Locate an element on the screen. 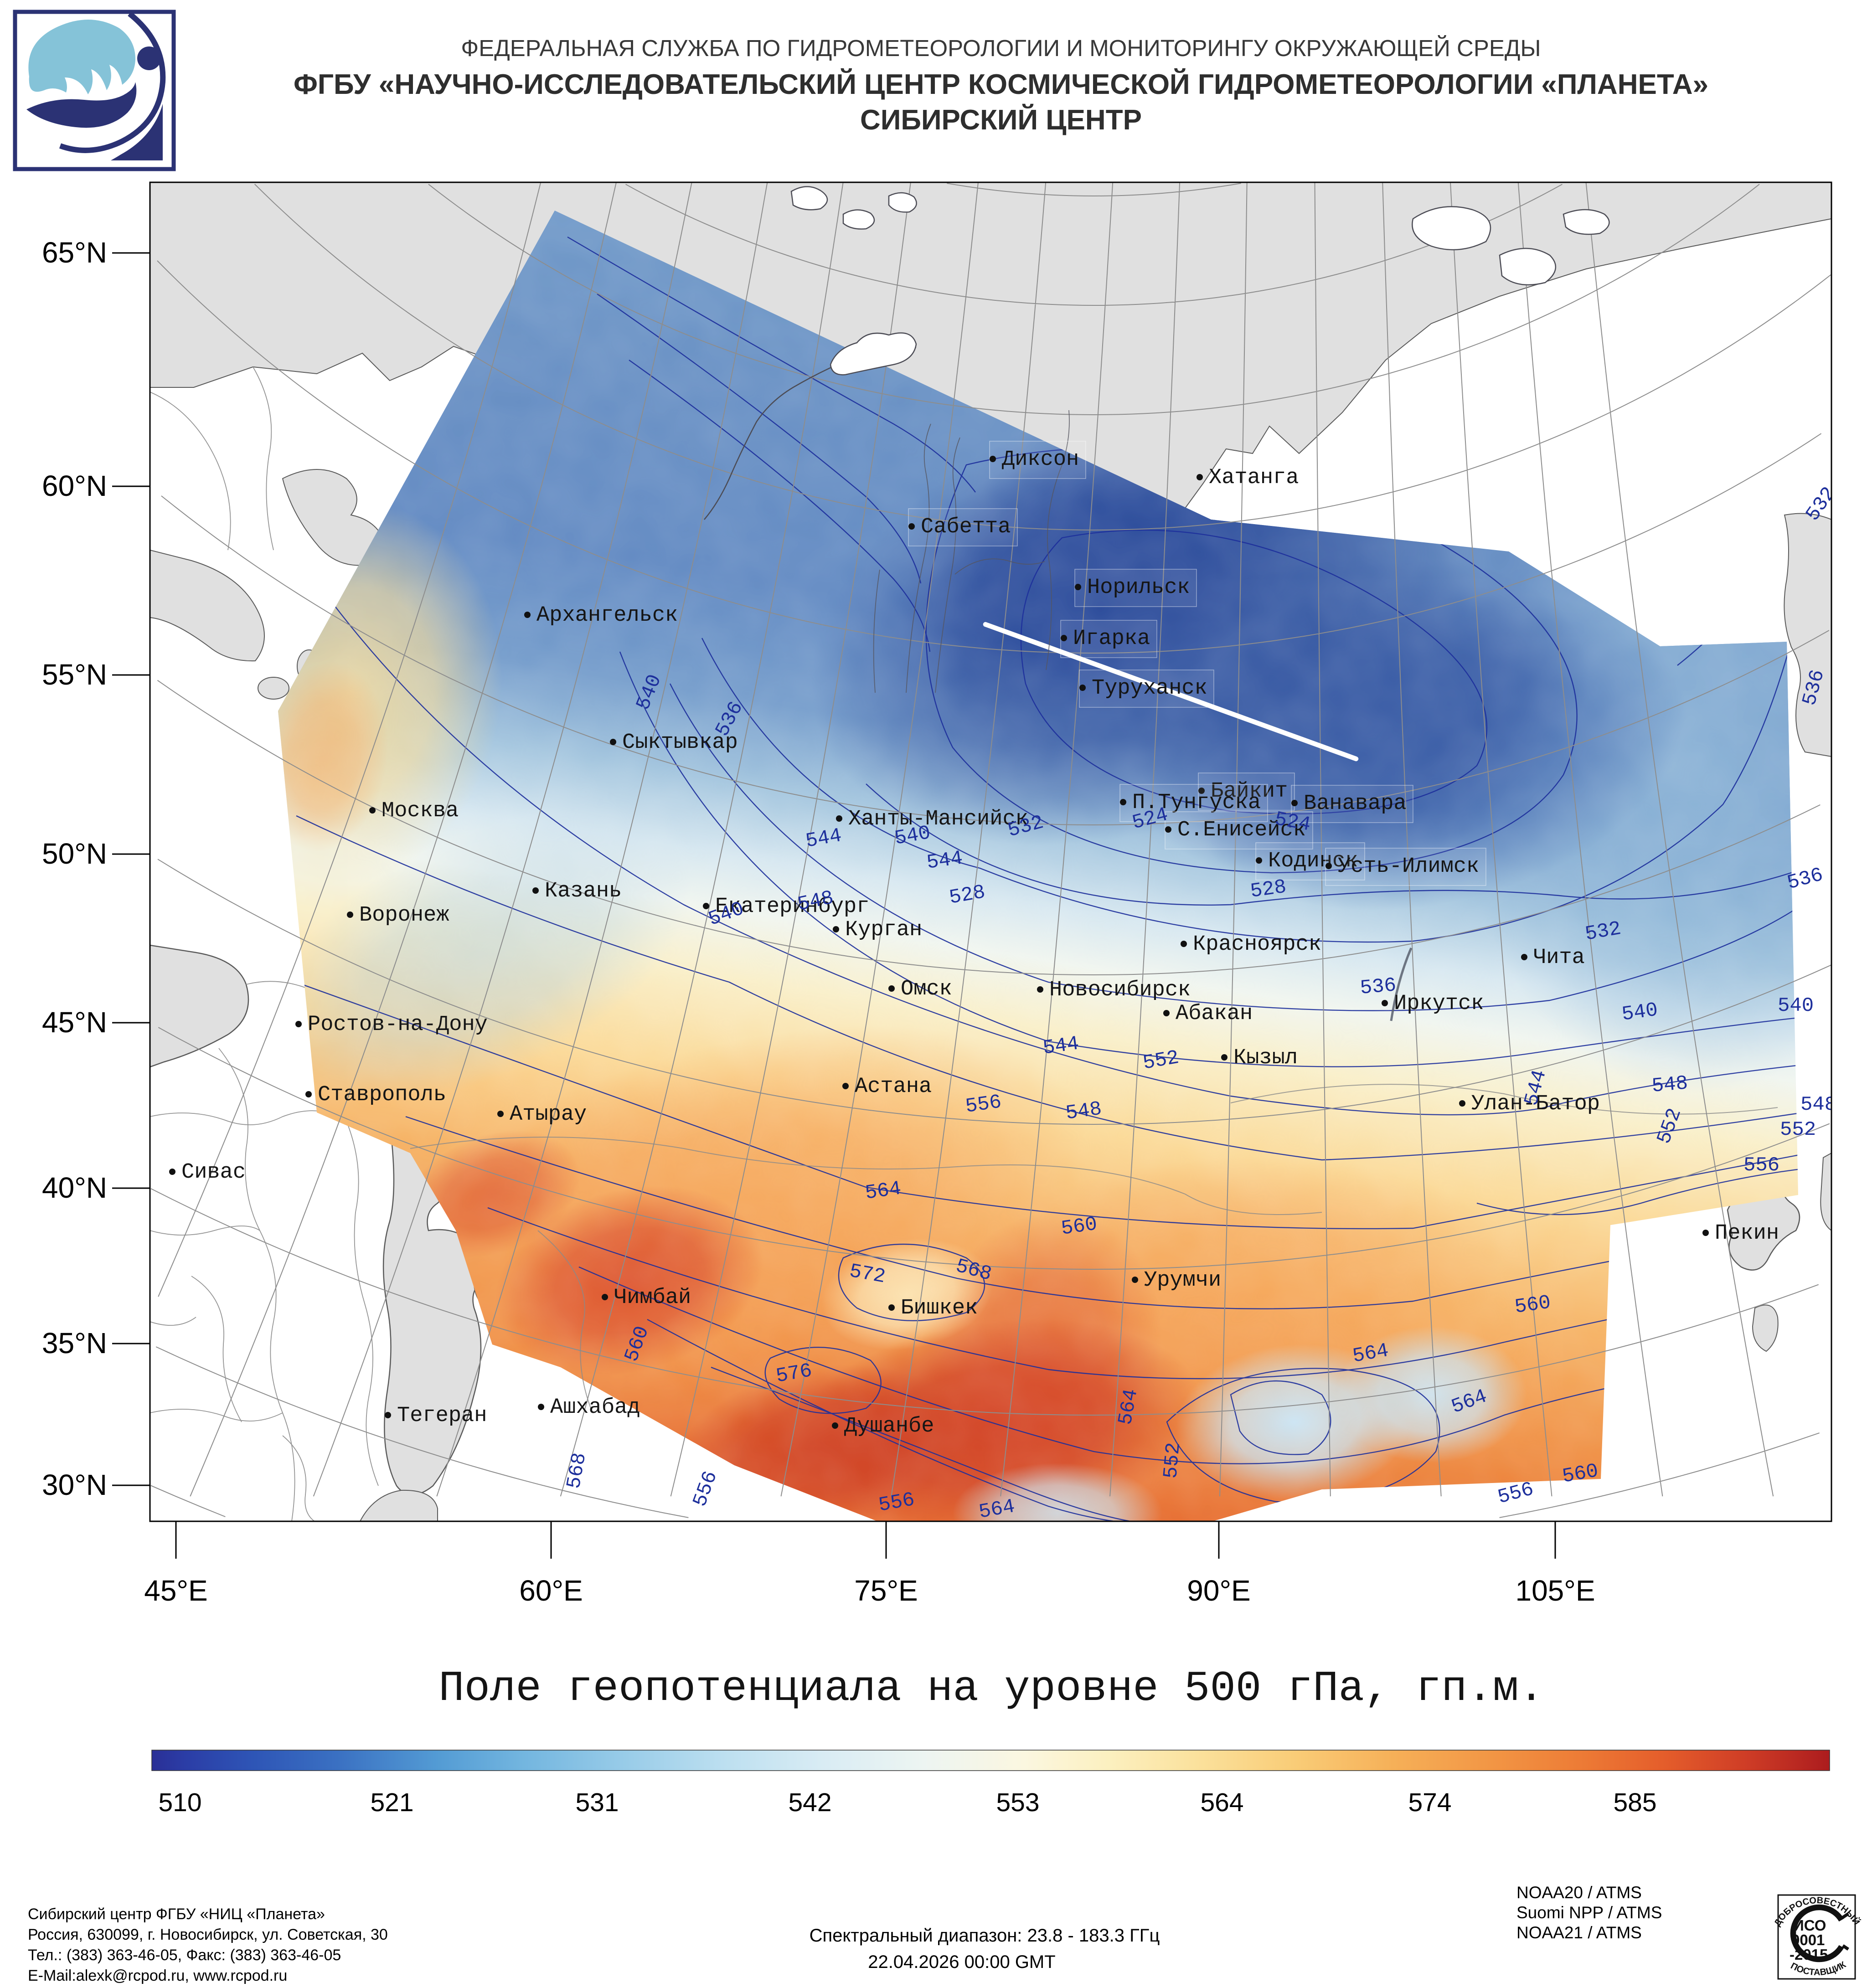  svg-text: 50°N is located at coordinates (74, 854).